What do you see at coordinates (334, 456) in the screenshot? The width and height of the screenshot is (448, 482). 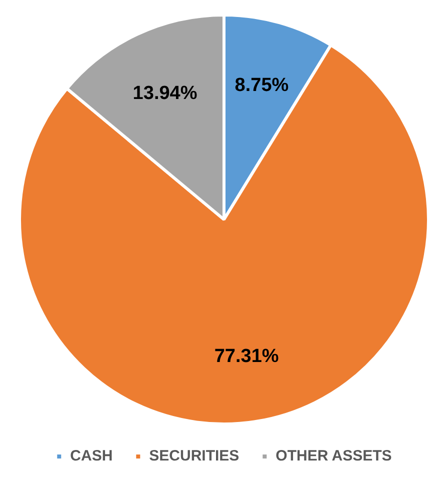 I see `legend-label: OTHER ASSETS` at bounding box center [334, 456].